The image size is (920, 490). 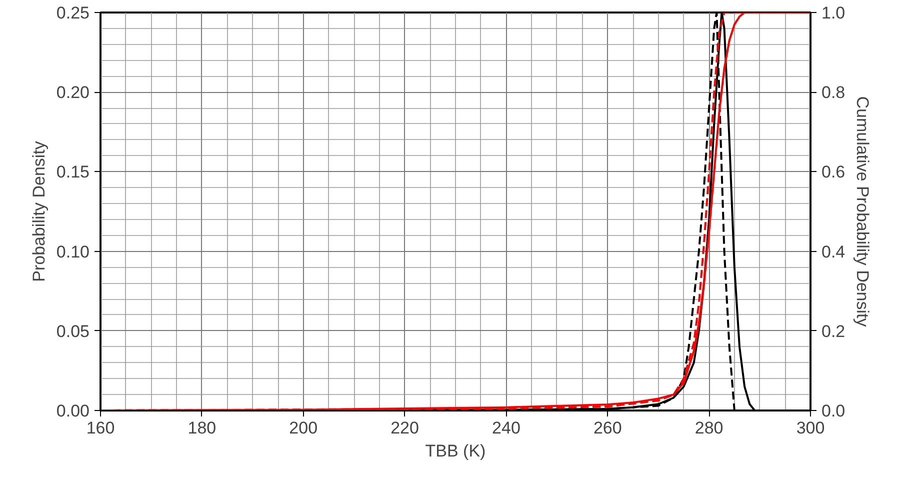 What do you see at coordinates (834, 172) in the screenshot?
I see `y2-tick-label: 0.6` at bounding box center [834, 172].